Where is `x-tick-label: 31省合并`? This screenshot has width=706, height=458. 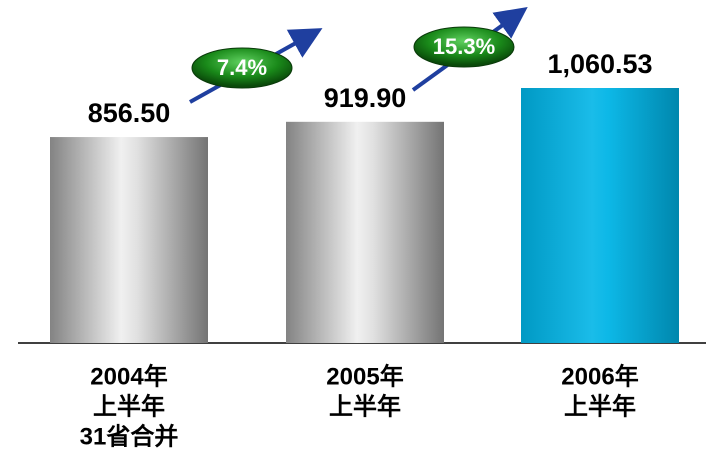 x-tick-label: 31省合并 is located at coordinates (129, 436).